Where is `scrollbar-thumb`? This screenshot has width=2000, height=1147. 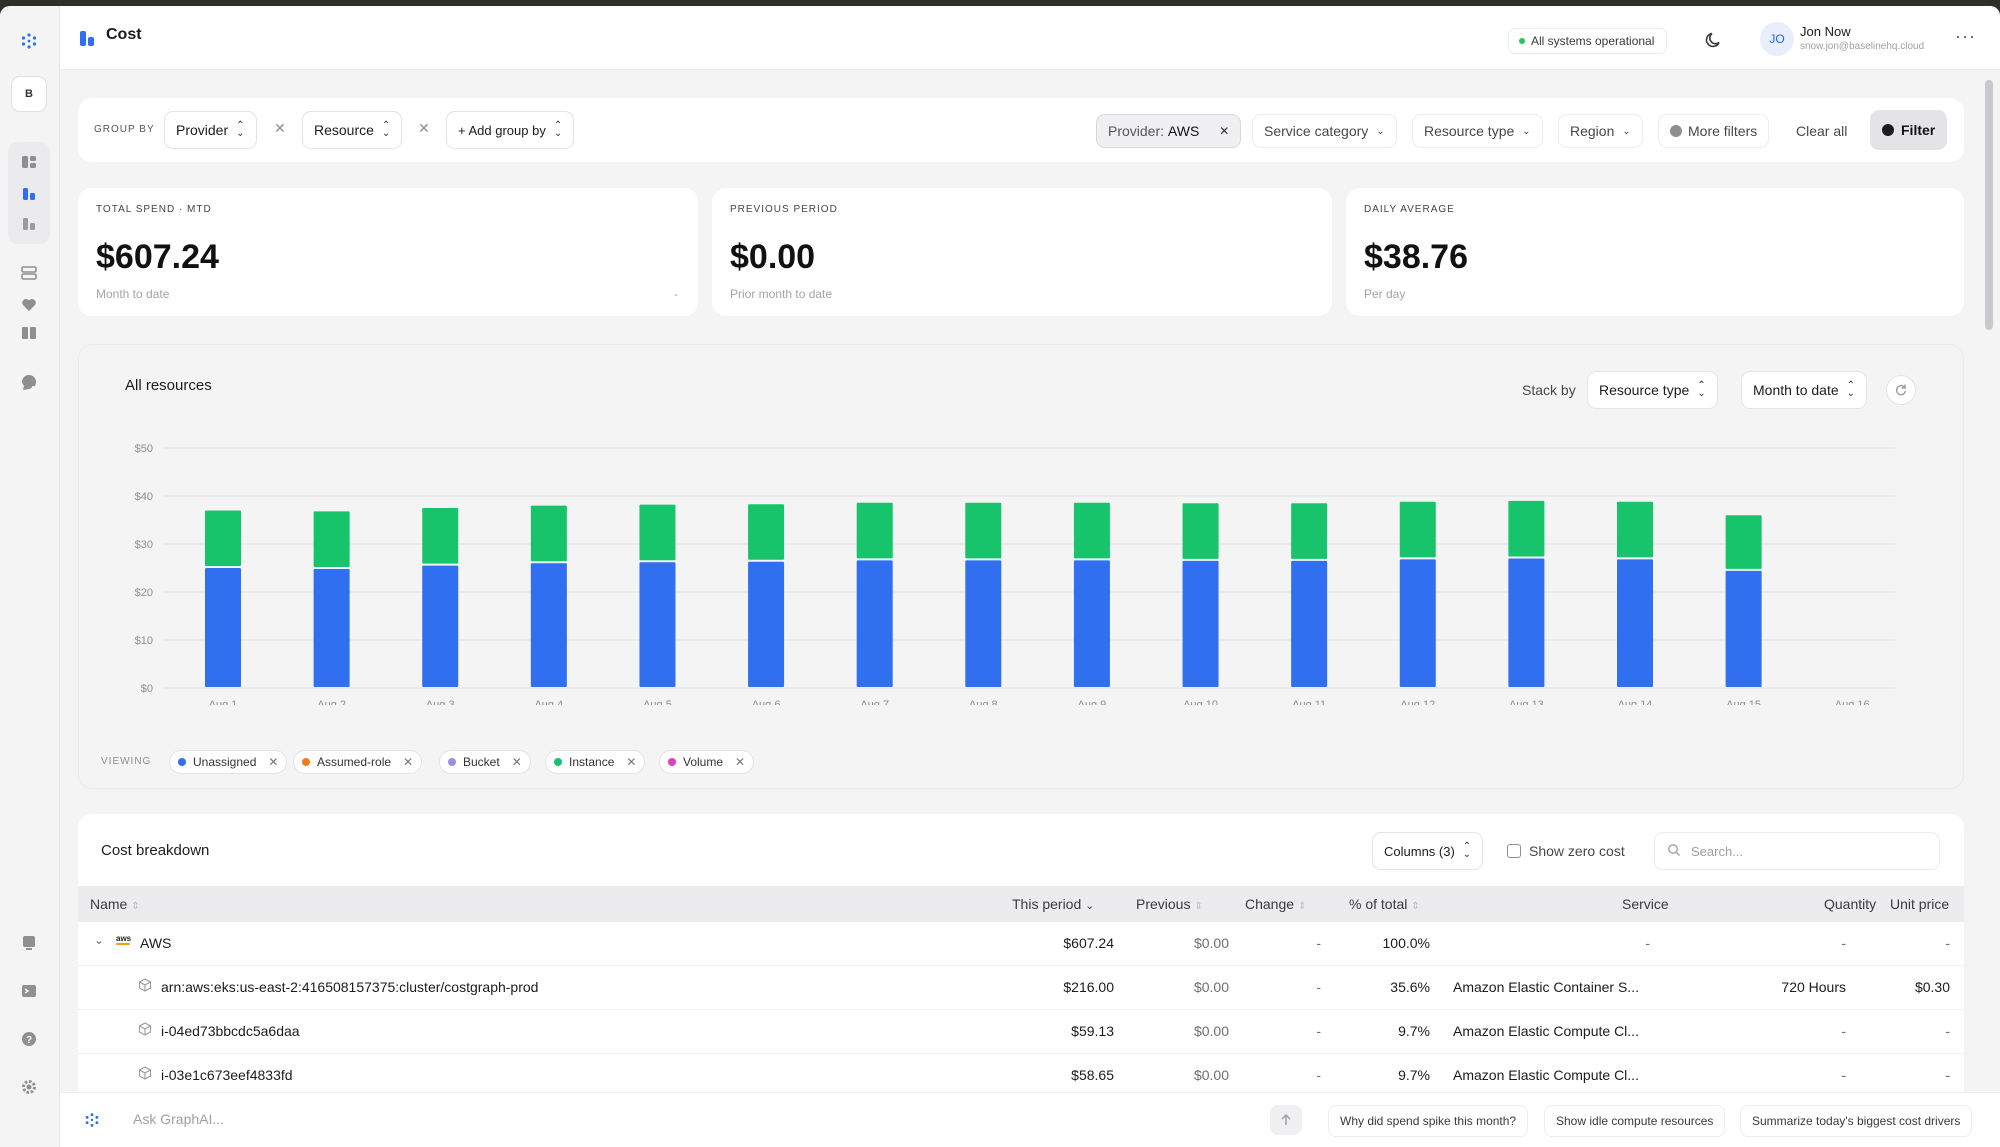 scrollbar-thumb is located at coordinates (1989, 205).